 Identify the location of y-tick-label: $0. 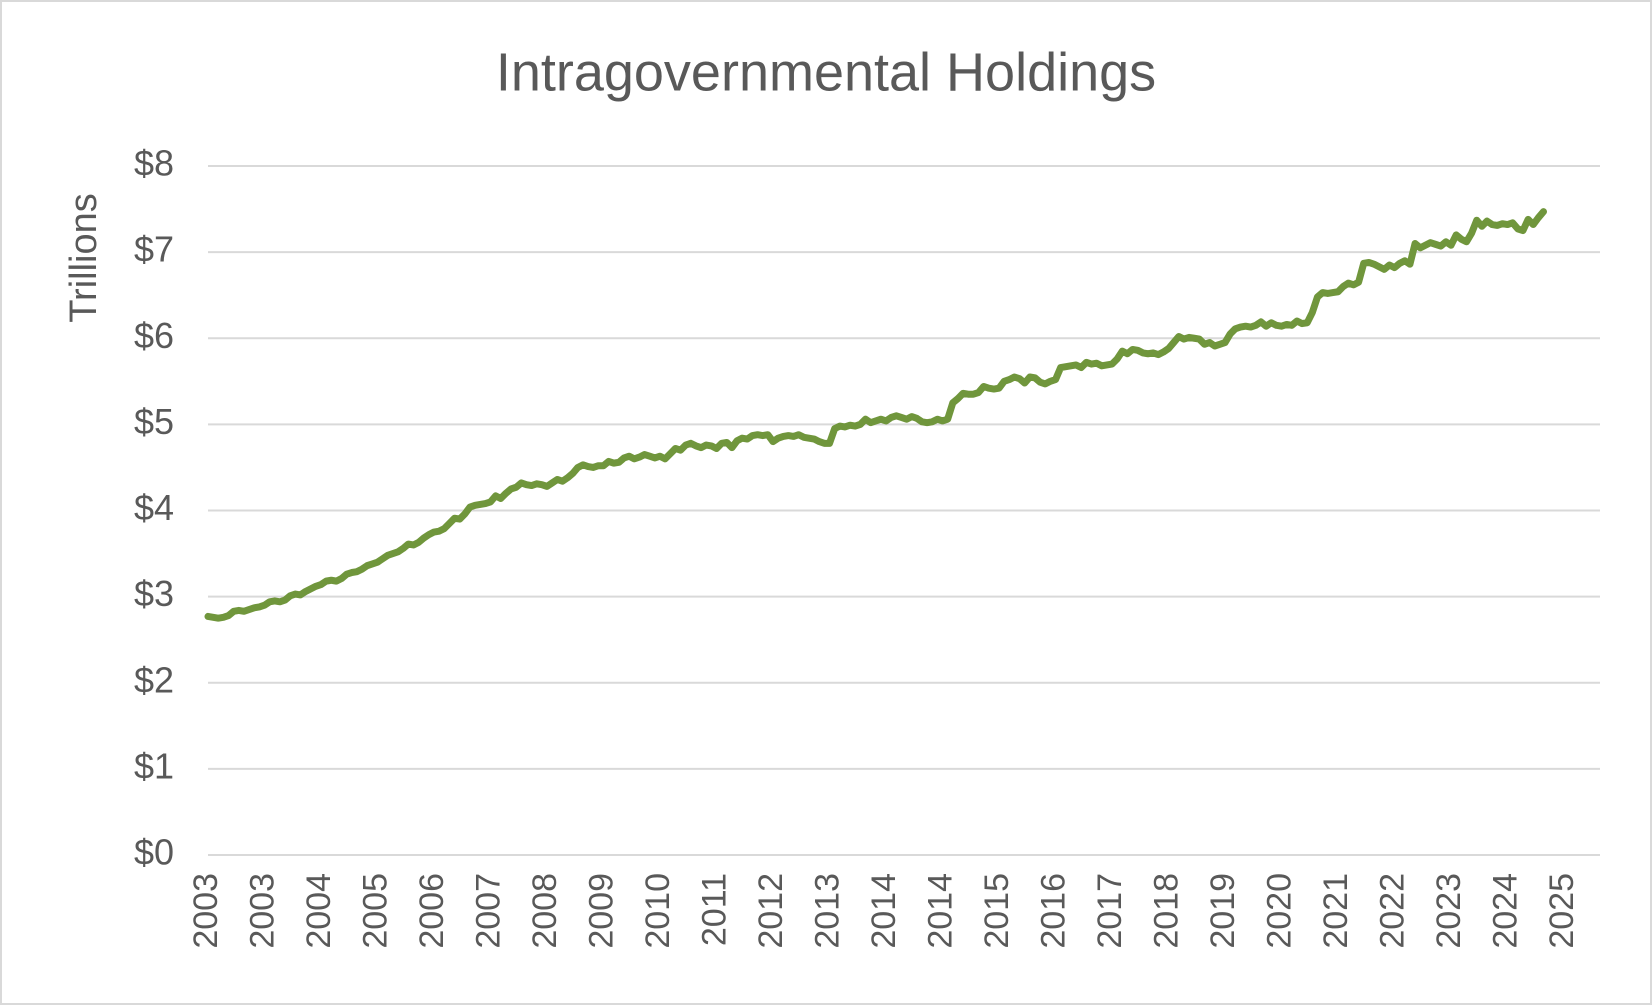
(154, 852).